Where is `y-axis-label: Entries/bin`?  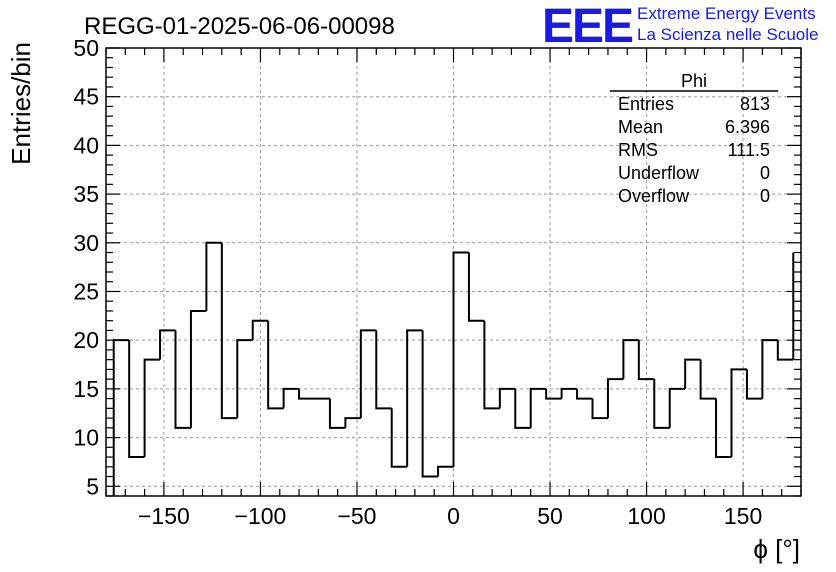
y-axis-label: Entries/bin is located at coordinates (21, 103).